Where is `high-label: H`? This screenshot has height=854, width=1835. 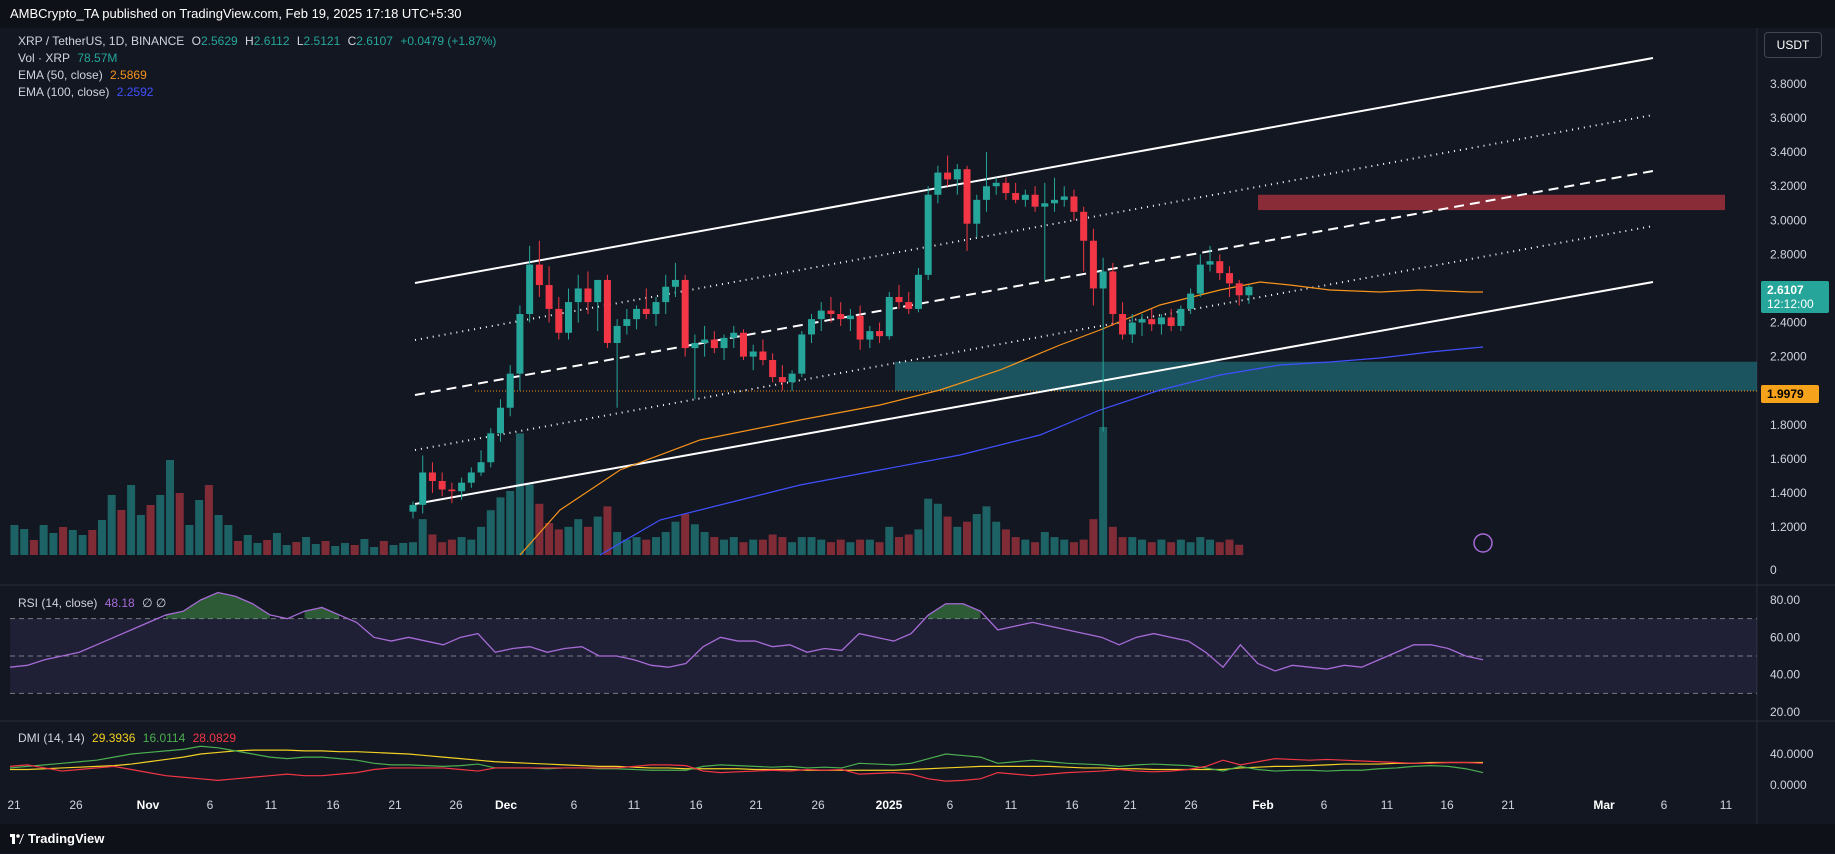 high-label: H is located at coordinates (249, 41).